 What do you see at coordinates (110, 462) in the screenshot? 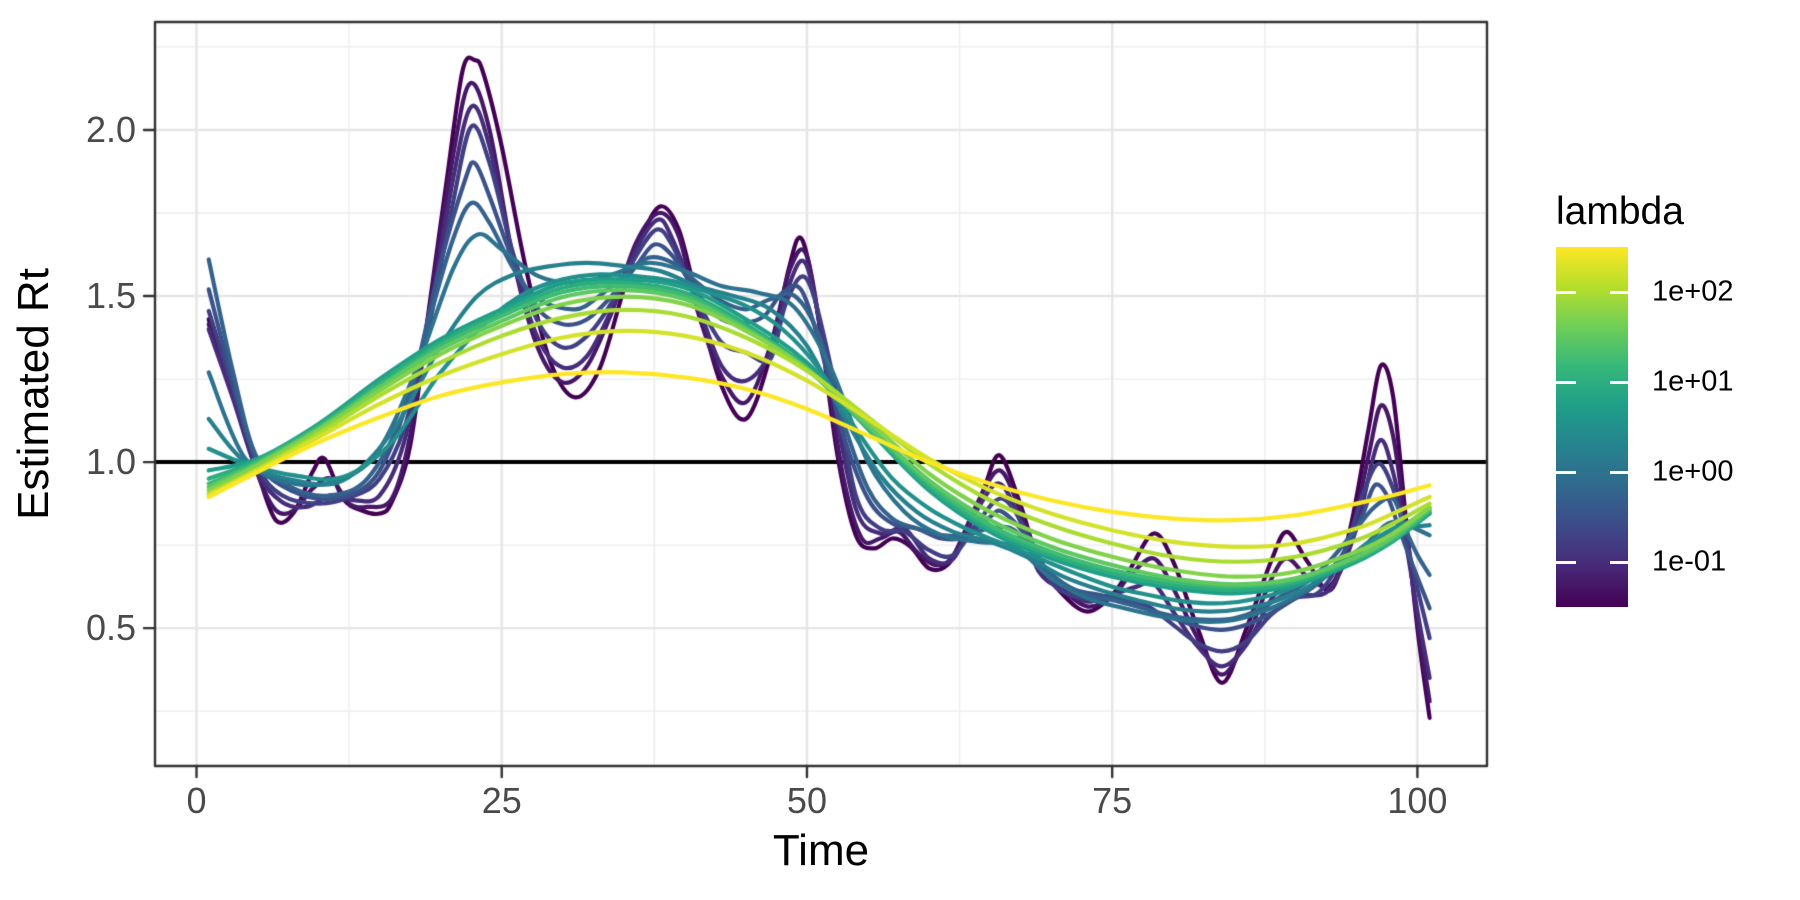
I see `y-tick-label: 1.0` at bounding box center [110, 462].